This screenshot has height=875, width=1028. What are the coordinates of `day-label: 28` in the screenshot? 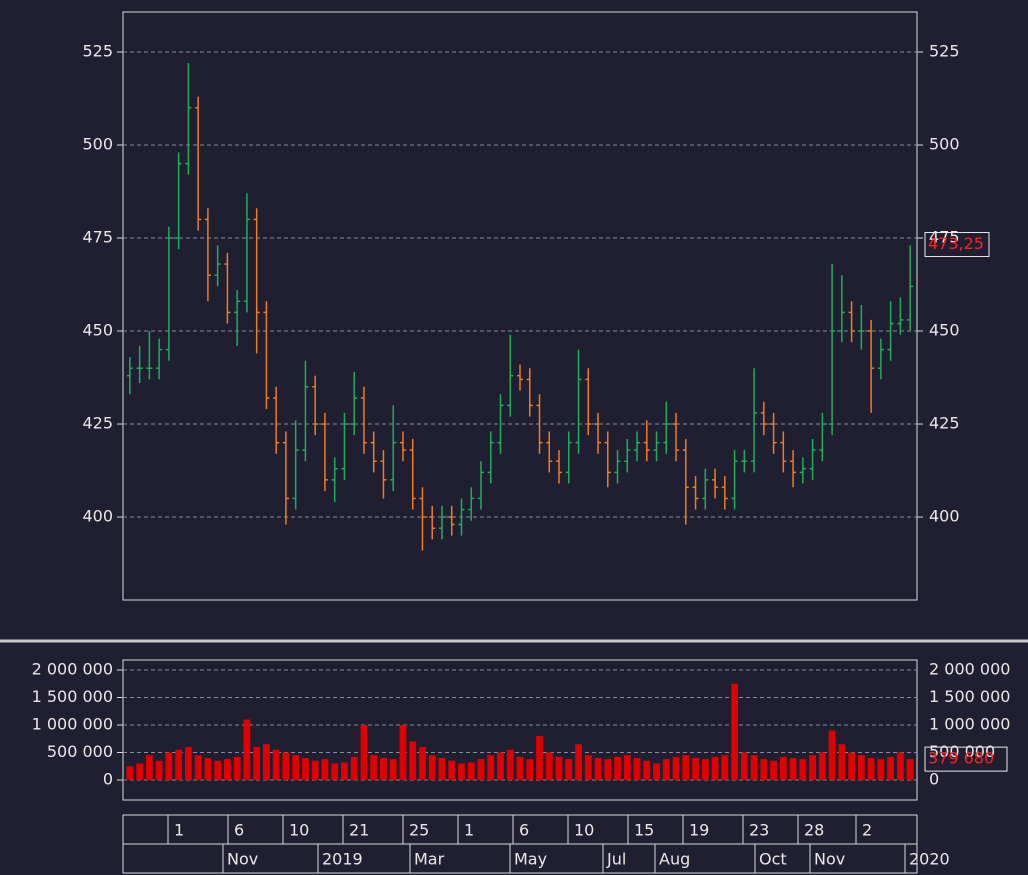 It's located at (814, 830).